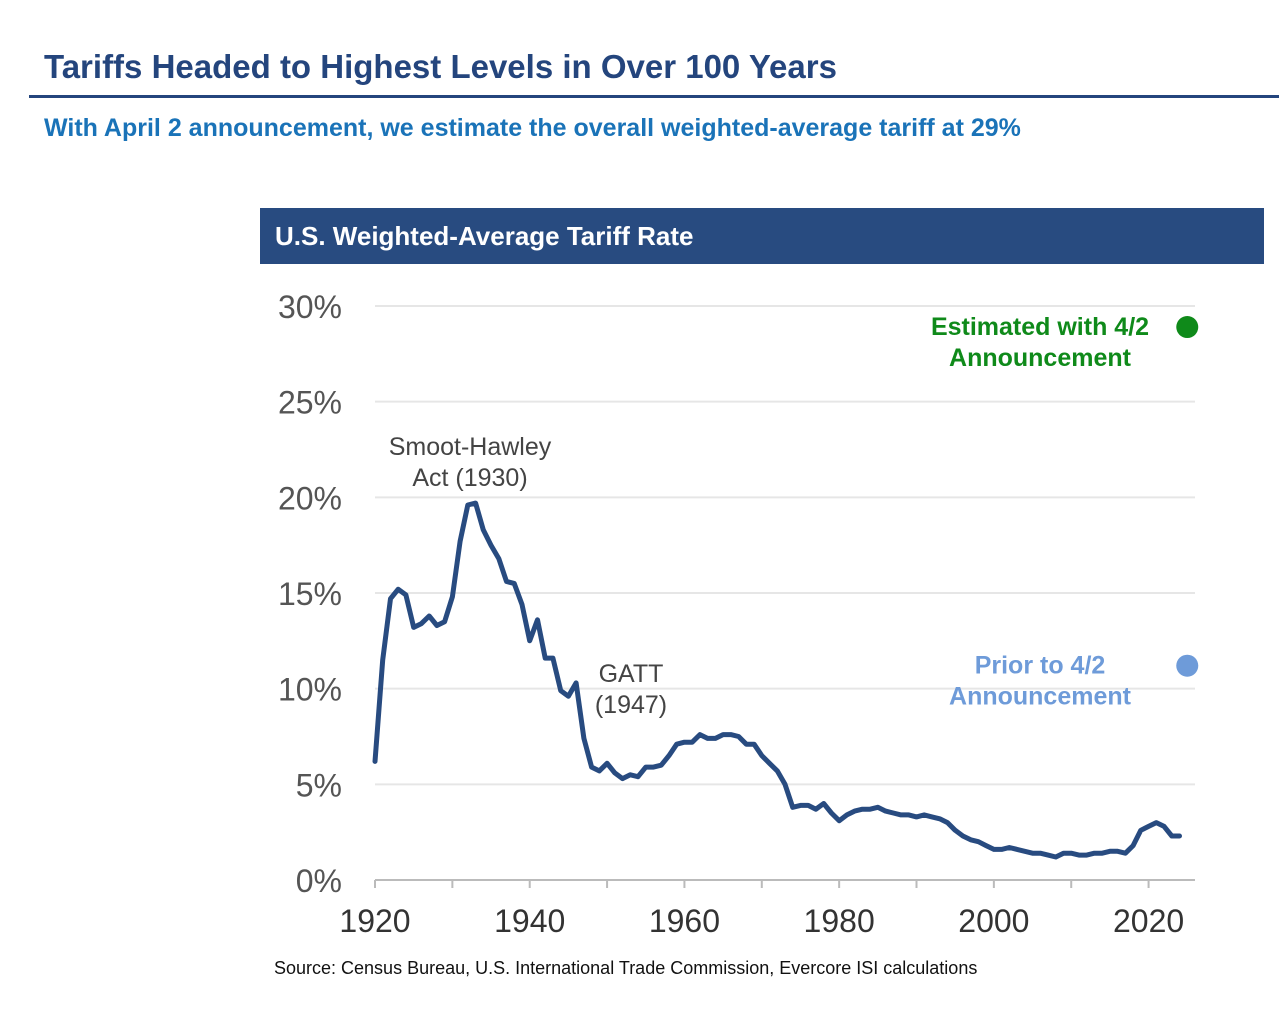  What do you see at coordinates (1148, 921) in the screenshot?
I see `x-tick-label: 2020` at bounding box center [1148, 921].